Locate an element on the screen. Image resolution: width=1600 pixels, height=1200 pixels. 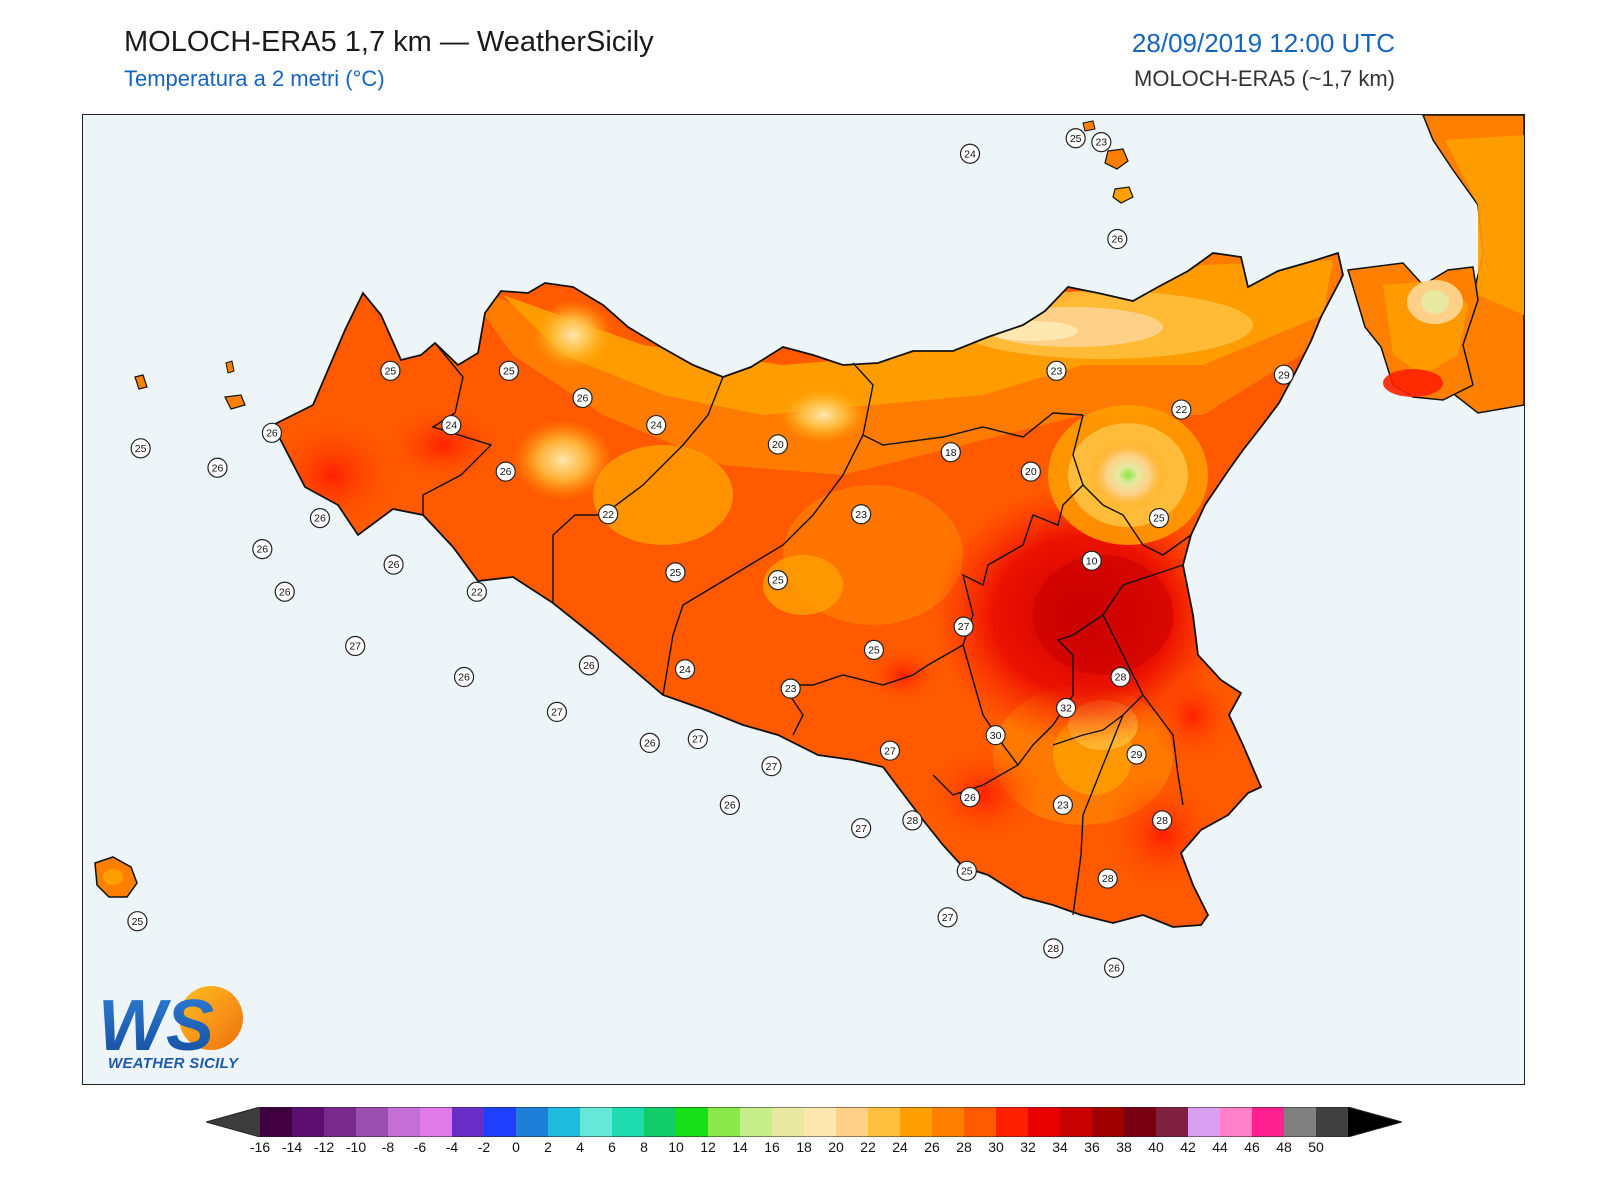
colorbar-tick-label: -10 is located at coordinates (356, 1147).